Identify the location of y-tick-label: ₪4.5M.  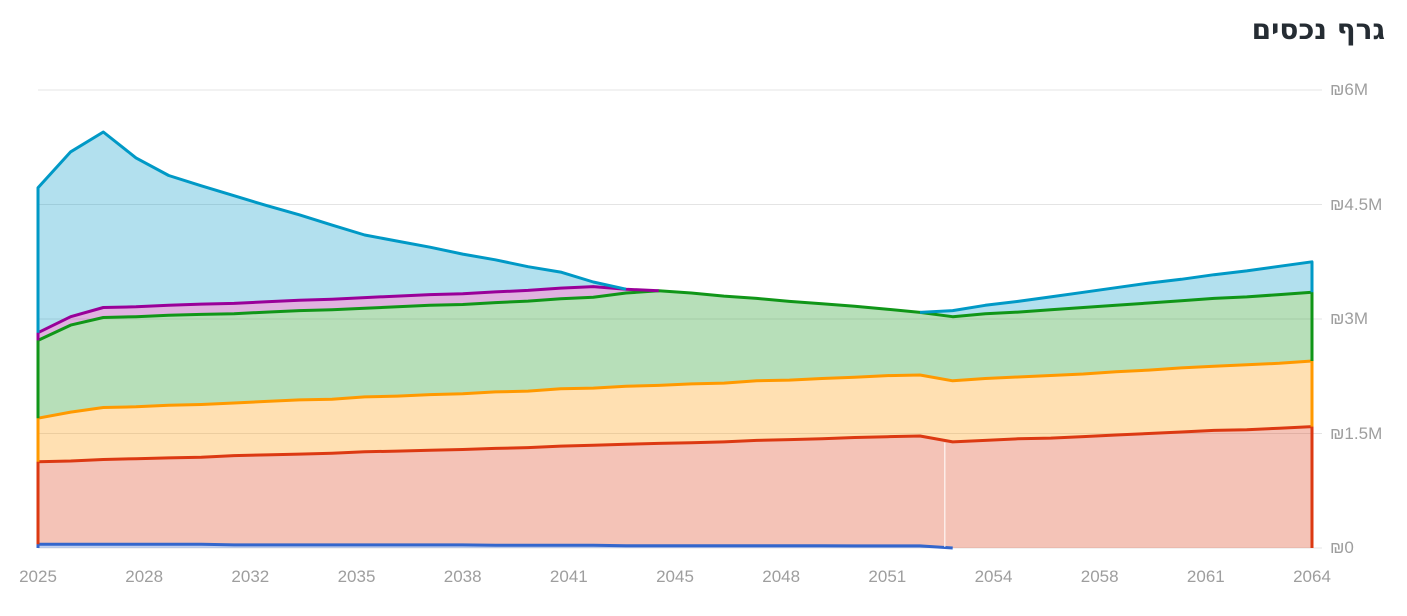
(1356, 204).